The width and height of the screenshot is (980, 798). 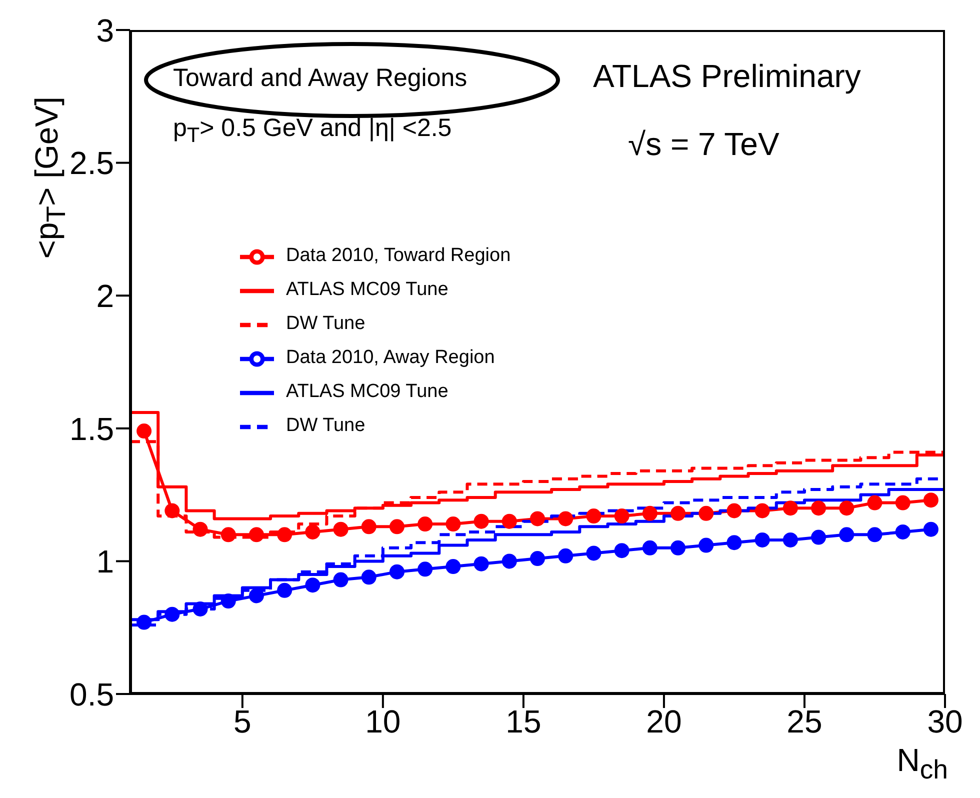 What do you see at coordinates (398, 255) in the screenshot?
I see `legend-label: Data 2010, Toward Region` at bounding box center [398, 255].